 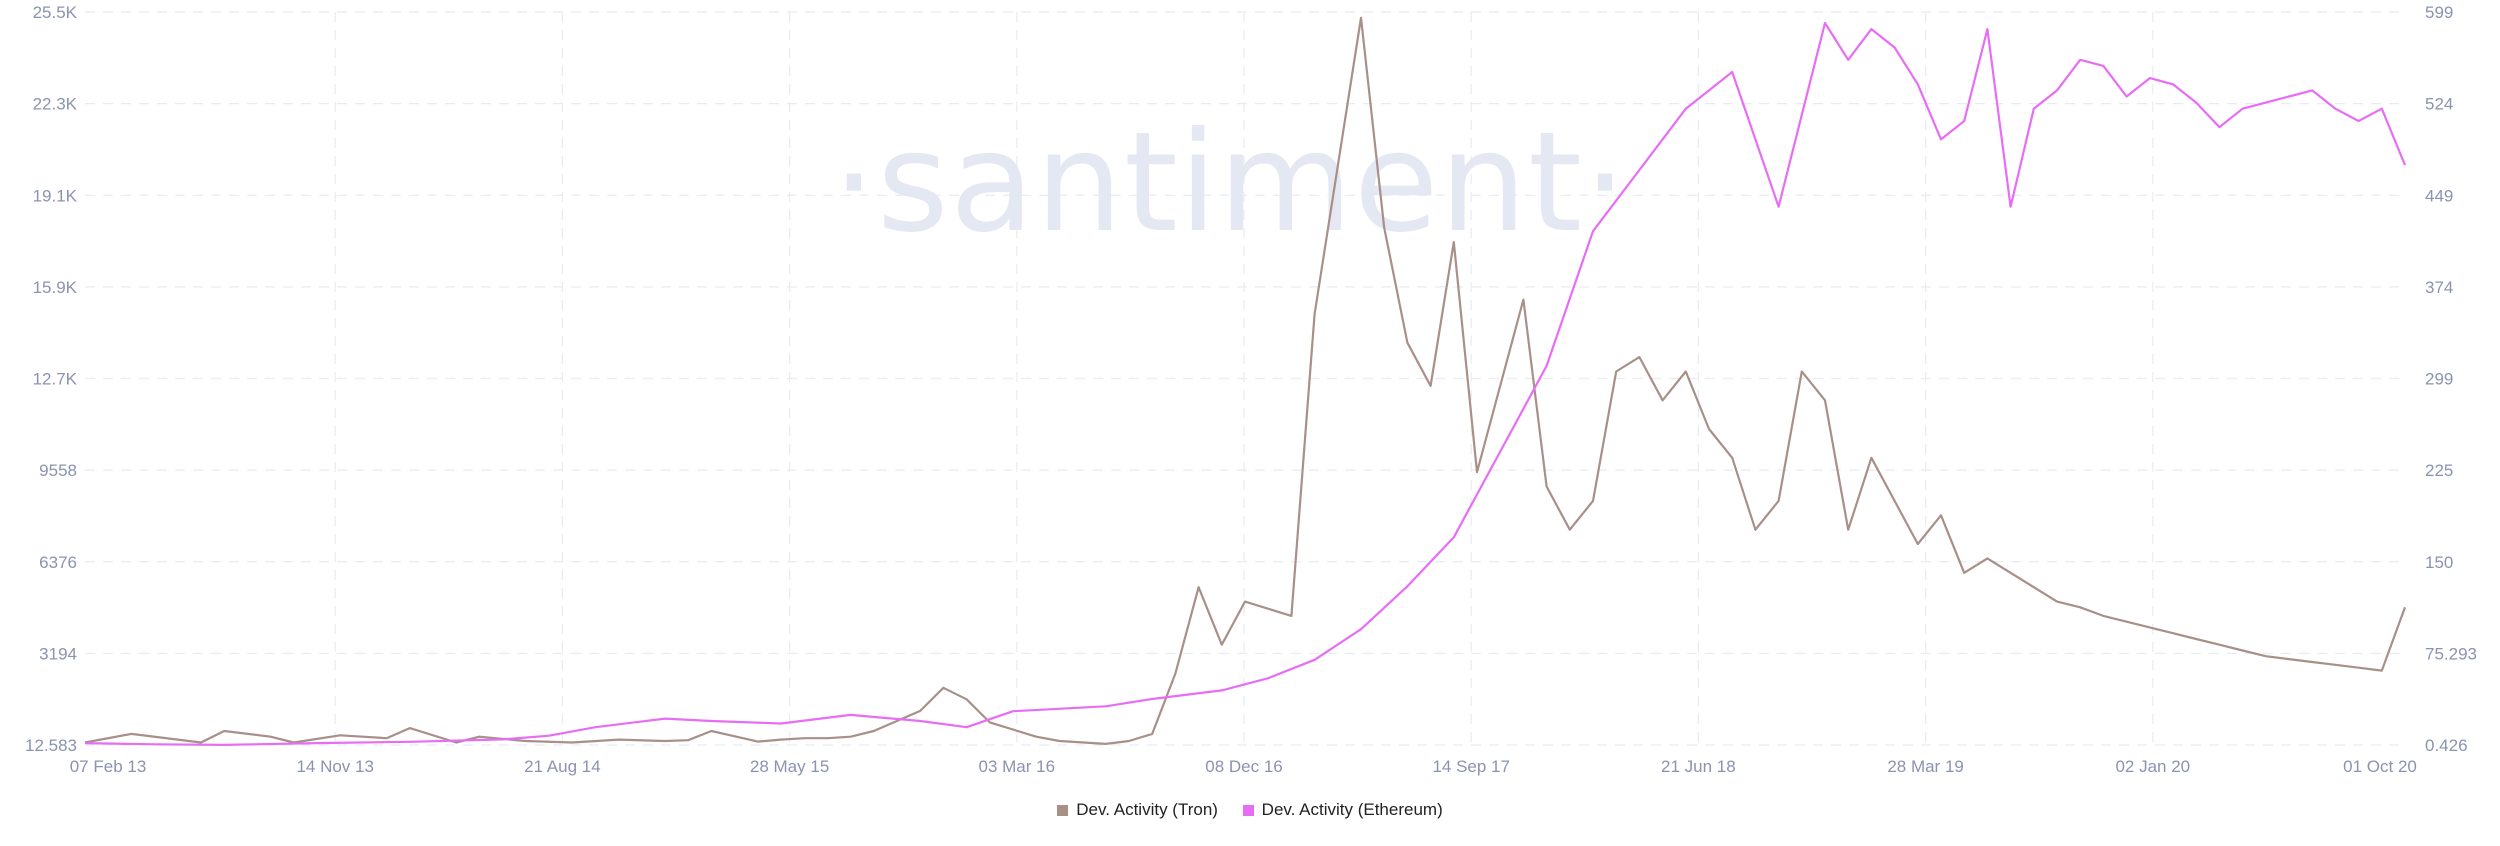 What do you see at coordinates (58, 562) in the screenshot?
I see `y-left-tick-label: 6376` at bounding box center [58, 562].